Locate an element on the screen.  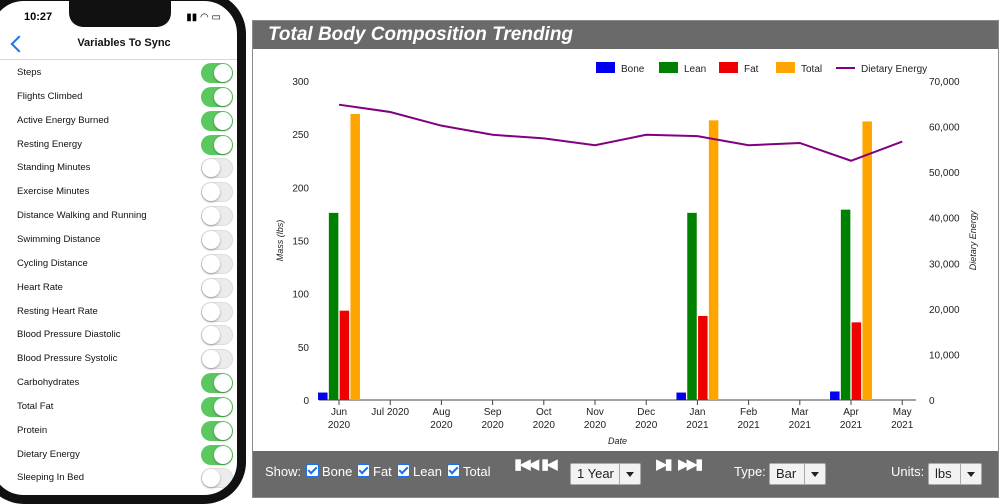
y2-axis-title: Dietary Energy is located at coordinates (973, 240).